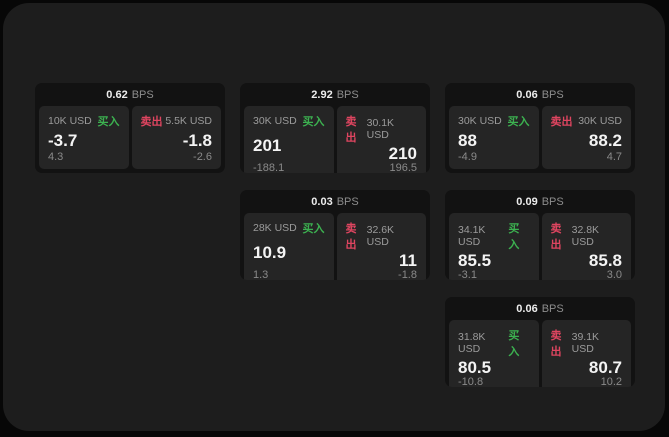 This screenshot has width=669, height=437. I want to click on sell-amount: 32.6K USD, so click(380, 236).